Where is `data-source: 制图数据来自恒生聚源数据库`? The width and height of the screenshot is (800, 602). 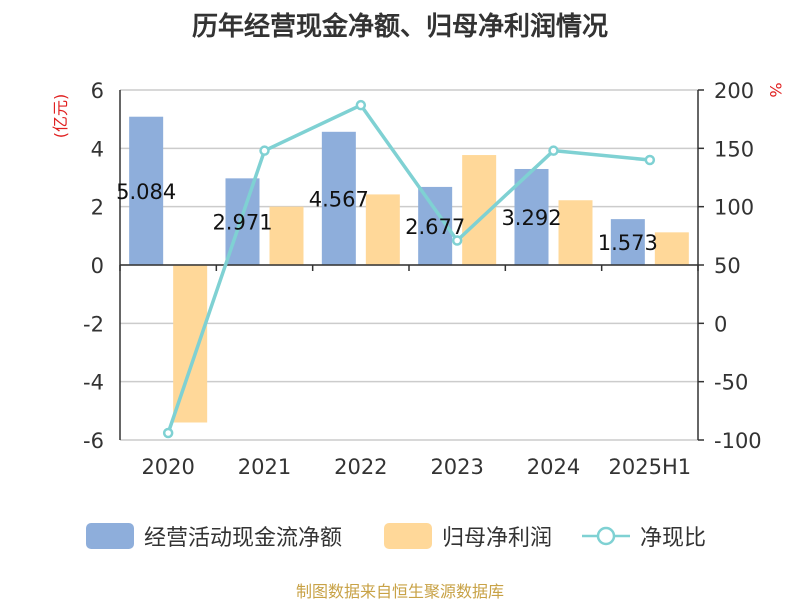
data-source: 制图数据来自恒生聚源数据库 is located at coordinates (399, 591).